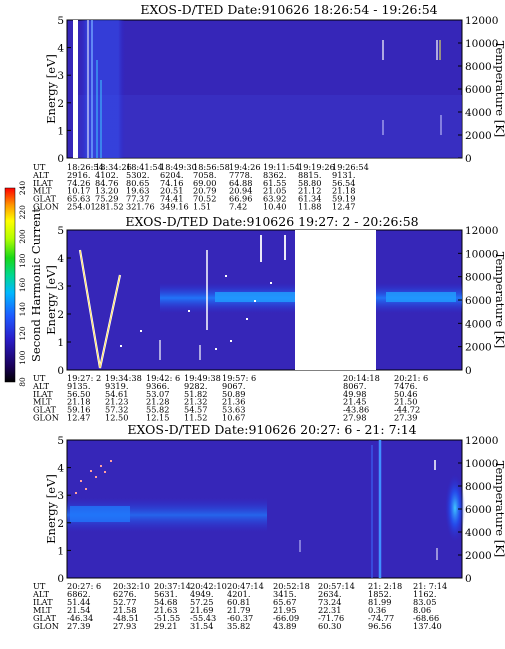 The height and width of the screenshot is (649, 505). I want to click on y2-tick-label: 10000, so click(481, 44).